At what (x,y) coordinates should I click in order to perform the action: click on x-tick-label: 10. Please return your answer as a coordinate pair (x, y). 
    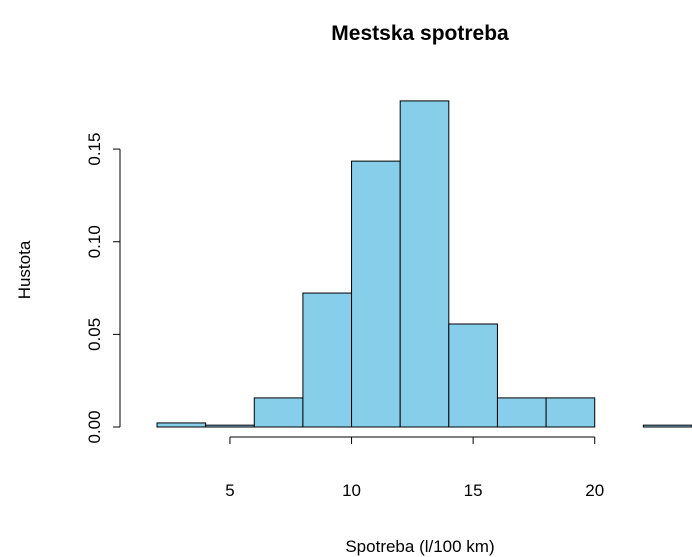
    Looking at the image, I should click on (351, 490).